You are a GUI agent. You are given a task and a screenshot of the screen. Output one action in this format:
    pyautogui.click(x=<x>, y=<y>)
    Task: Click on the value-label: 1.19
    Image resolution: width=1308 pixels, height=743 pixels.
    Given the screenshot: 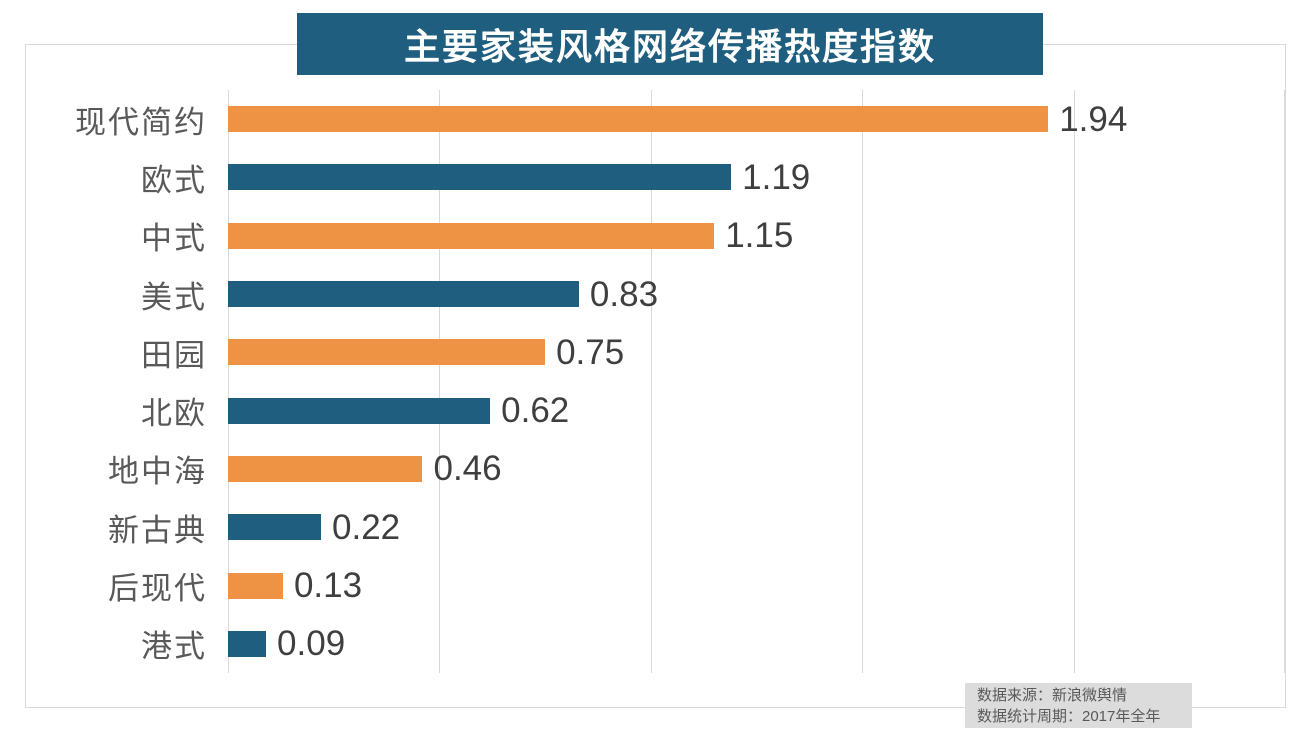 What is the action you would take?
    pyautogui.click(x=776, y=177)
    